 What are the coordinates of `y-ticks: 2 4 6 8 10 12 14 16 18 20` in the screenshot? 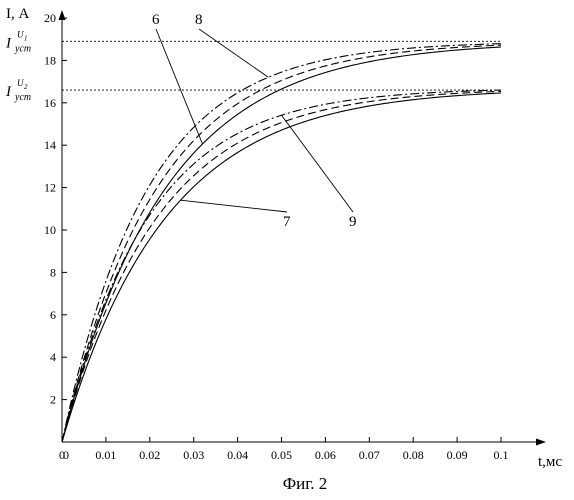 It's located at (55, 209).